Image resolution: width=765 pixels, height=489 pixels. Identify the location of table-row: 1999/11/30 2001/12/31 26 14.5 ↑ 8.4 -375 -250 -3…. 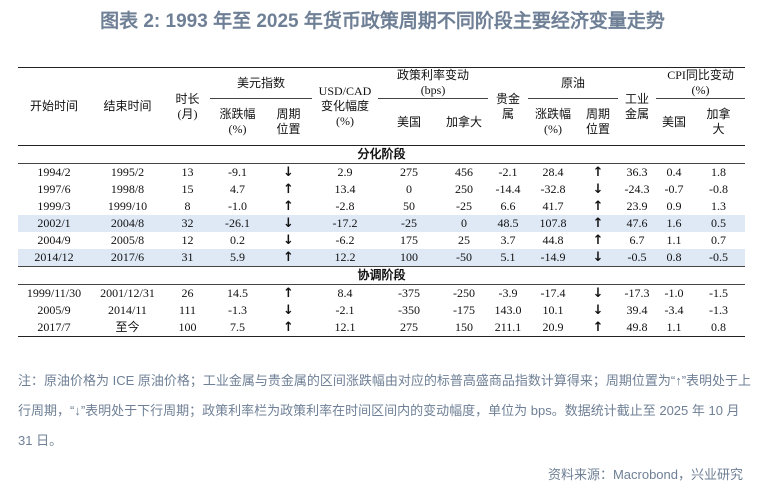
(381, 294).